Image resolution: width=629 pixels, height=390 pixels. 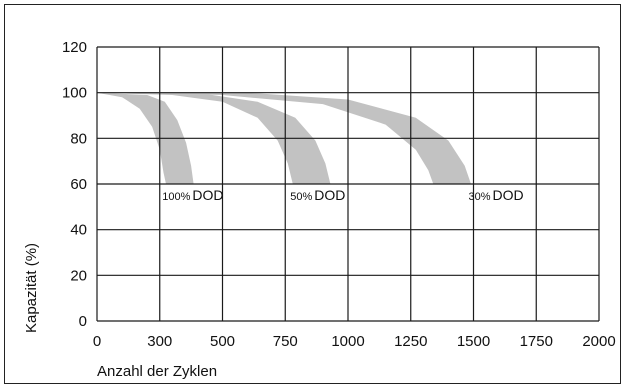 I want to click on band-label-pct: 100%, so click(x=176, y=197).